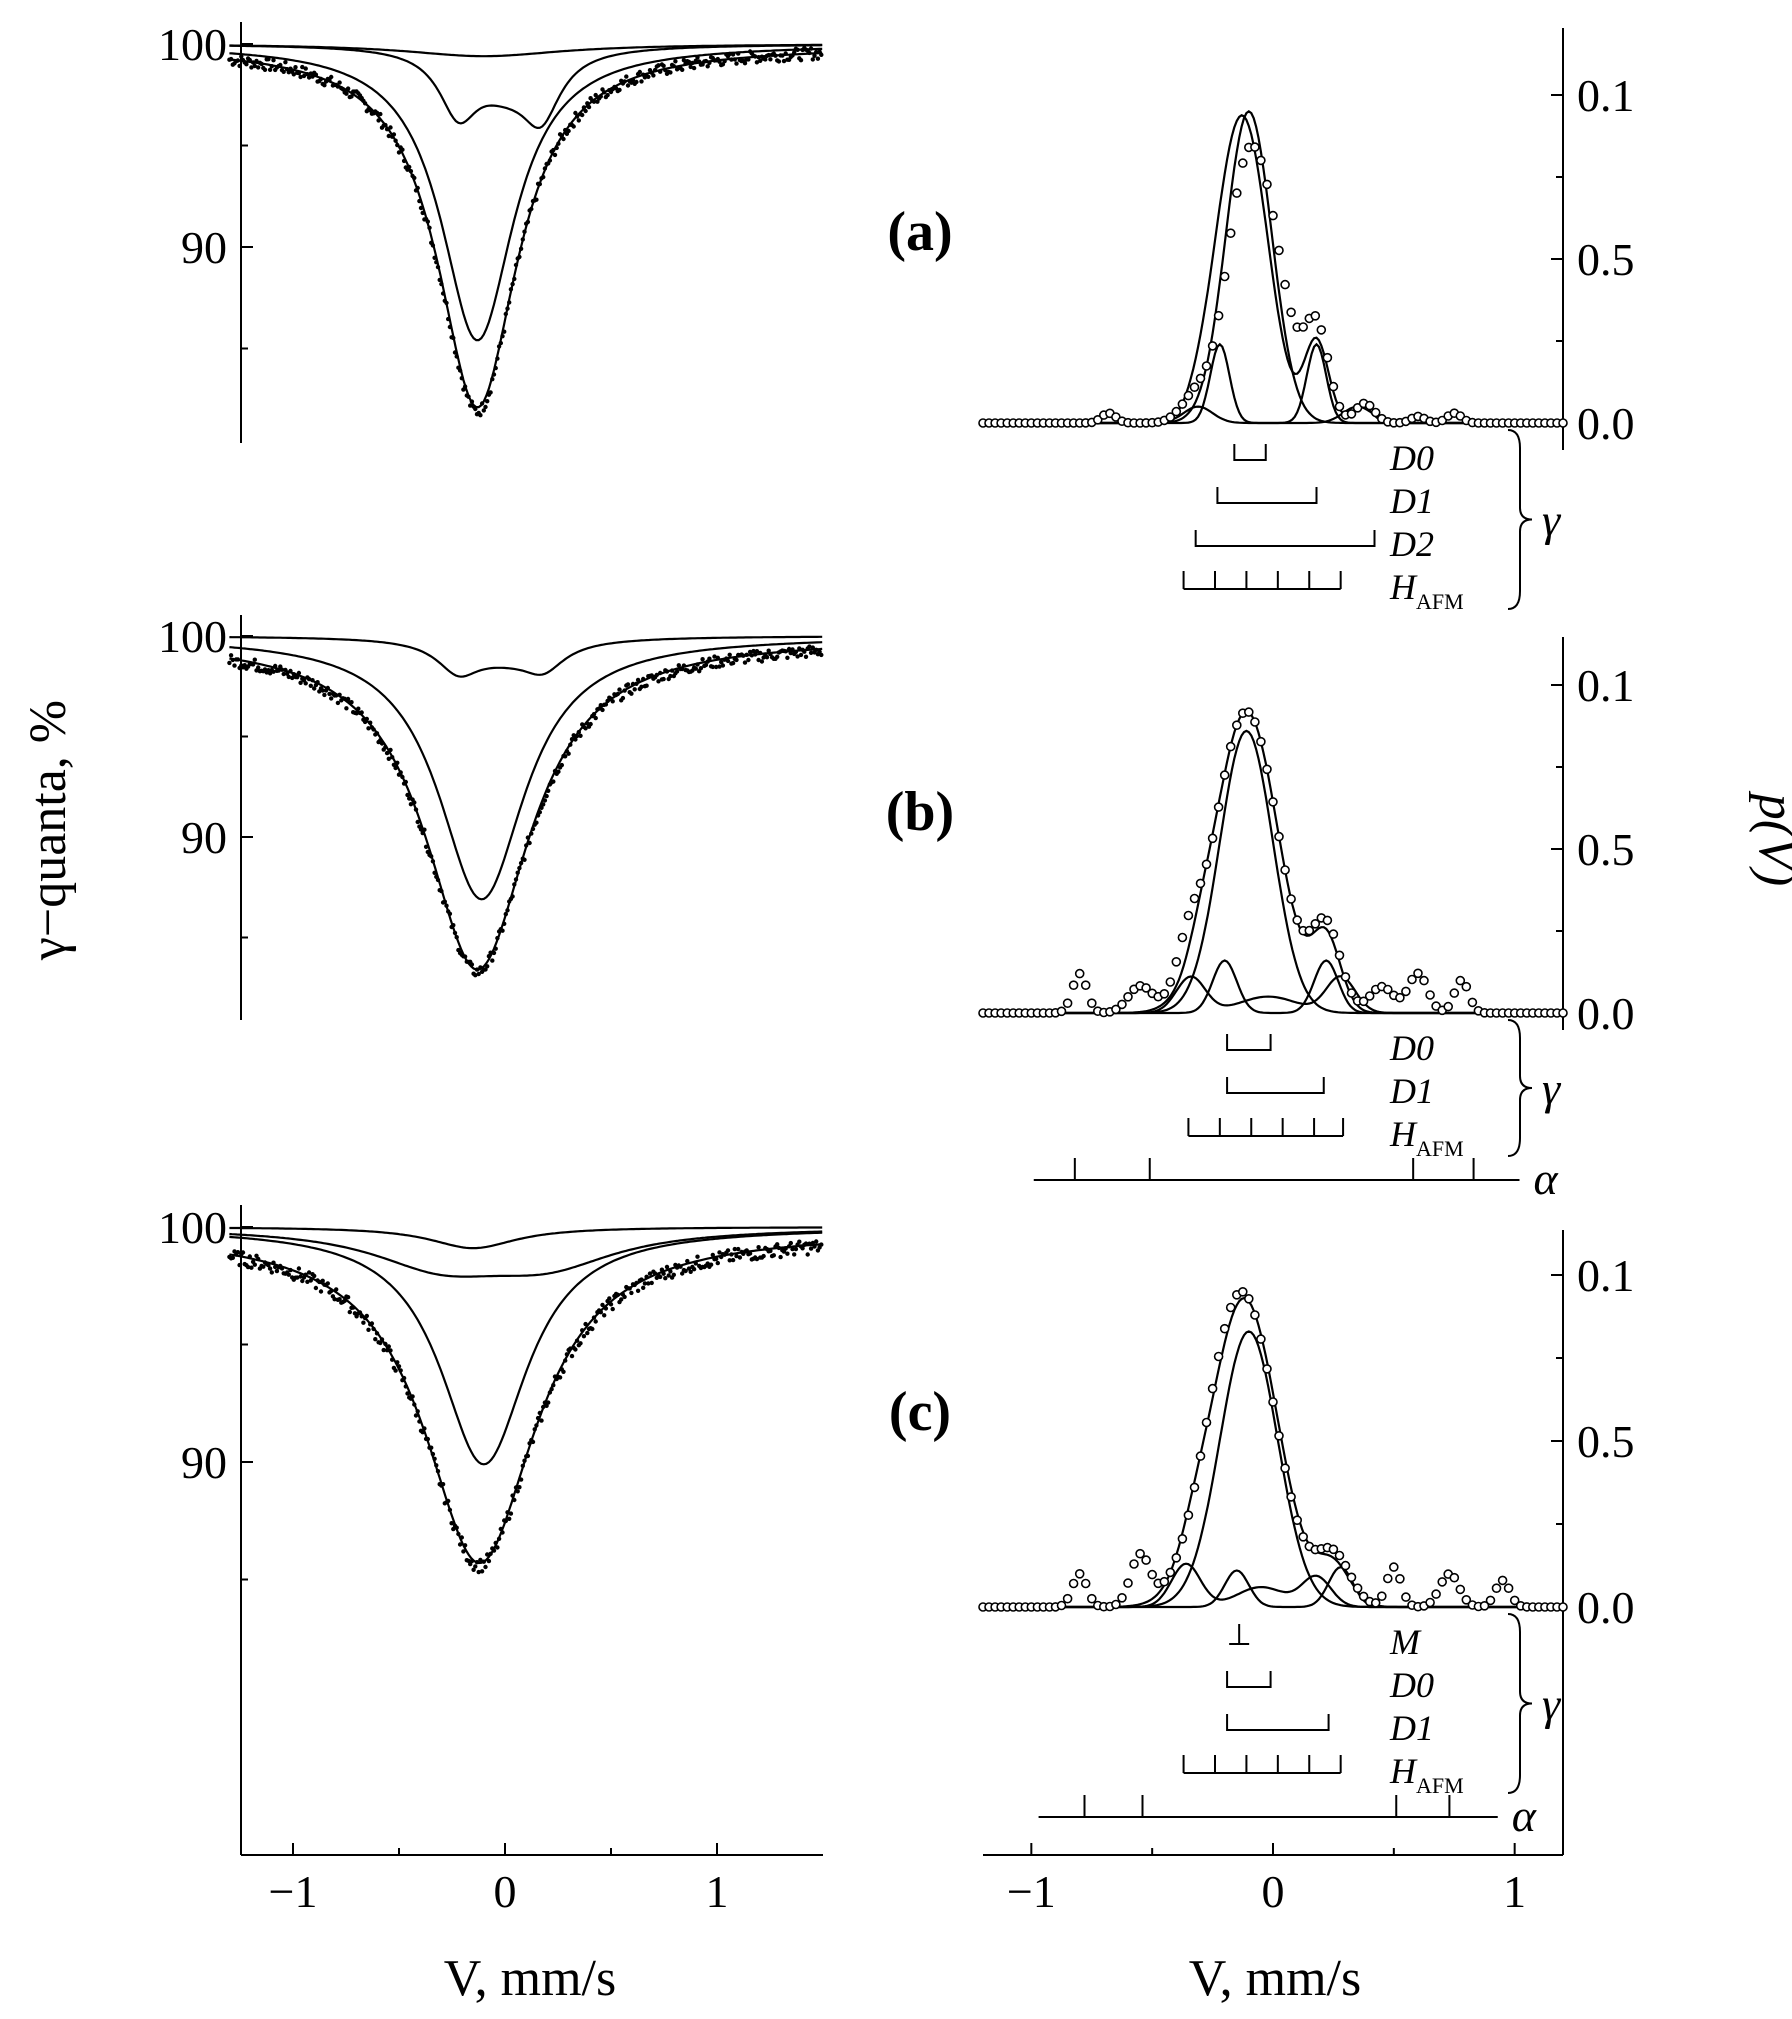  Describe the element at coordinates (1278, 1722) in the screenshot. I see `marker-c-D1` at that location.